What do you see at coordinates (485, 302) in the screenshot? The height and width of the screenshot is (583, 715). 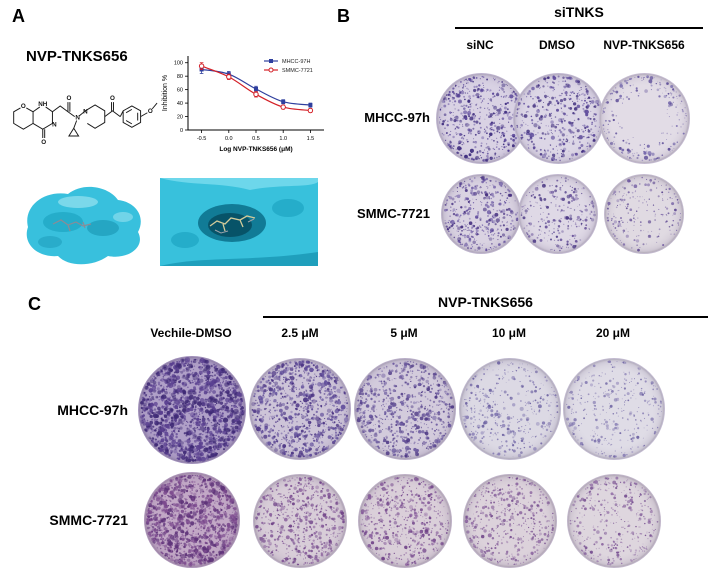 I see `group-header-nvp: NVP-TNKS656` at bounding box center [485, 302].